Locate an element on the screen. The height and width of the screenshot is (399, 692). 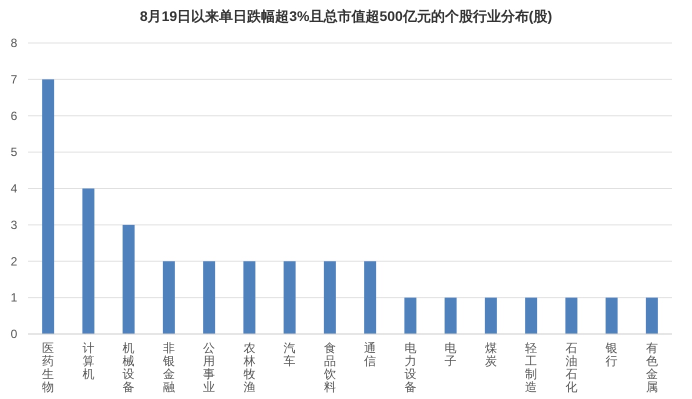
y-tick-label: 8 is located at coordinates (14, 43).